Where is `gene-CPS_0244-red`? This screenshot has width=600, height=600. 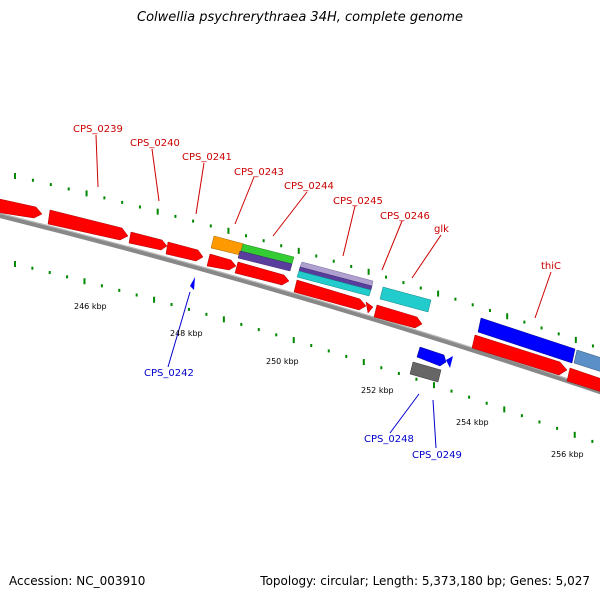 gene-CPS_0244-red is located at coordinates (221, 262).